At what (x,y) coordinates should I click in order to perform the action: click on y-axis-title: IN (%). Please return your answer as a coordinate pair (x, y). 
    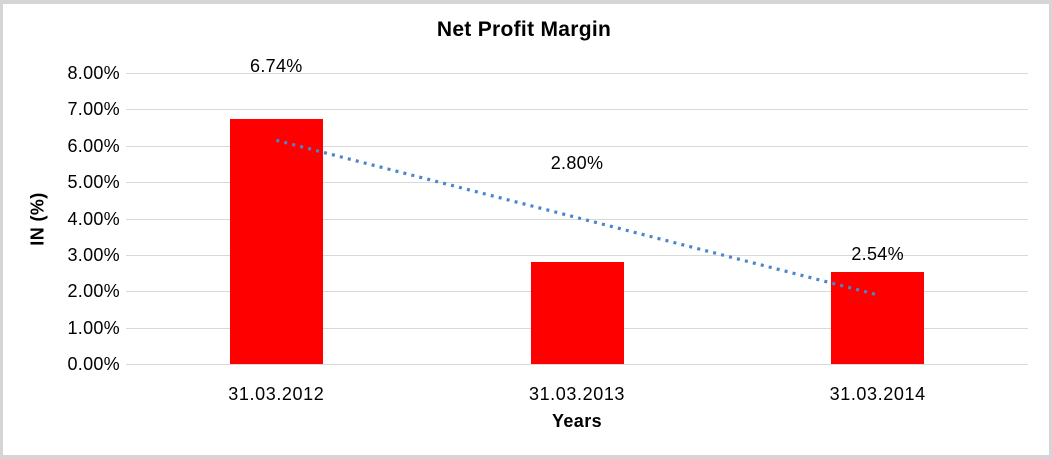
    Looking at the image, I should click on (37, 219).